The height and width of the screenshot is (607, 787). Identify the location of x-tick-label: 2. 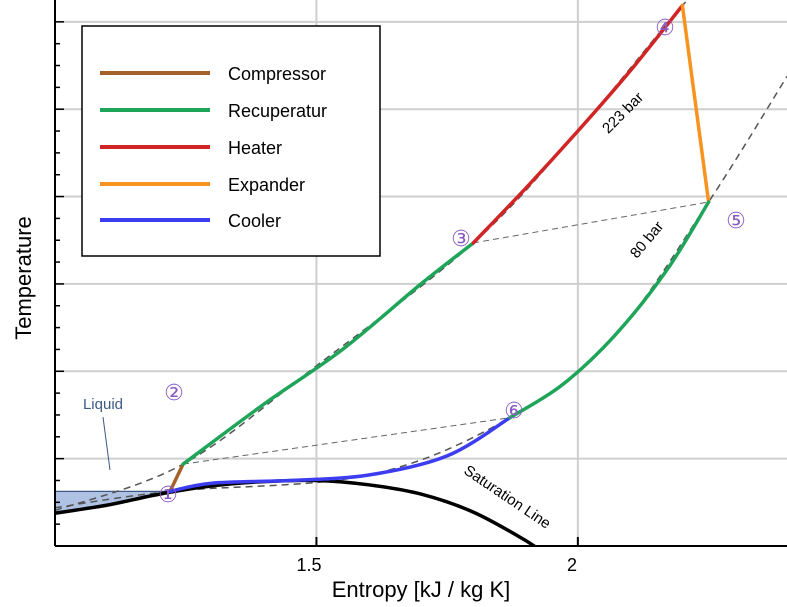
(572, 565).